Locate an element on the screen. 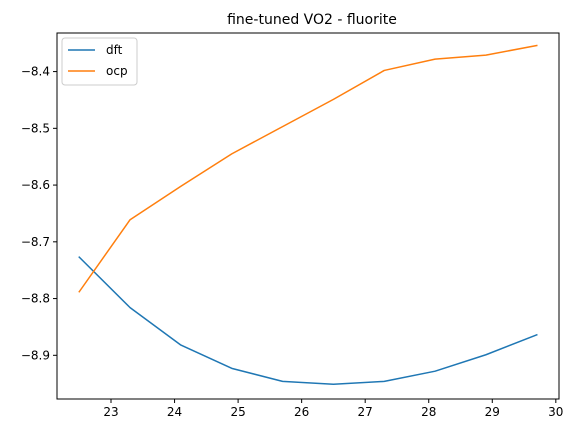 The image size is (566, 435). x-tick-label: 26 is located at coordinates (301, 412).